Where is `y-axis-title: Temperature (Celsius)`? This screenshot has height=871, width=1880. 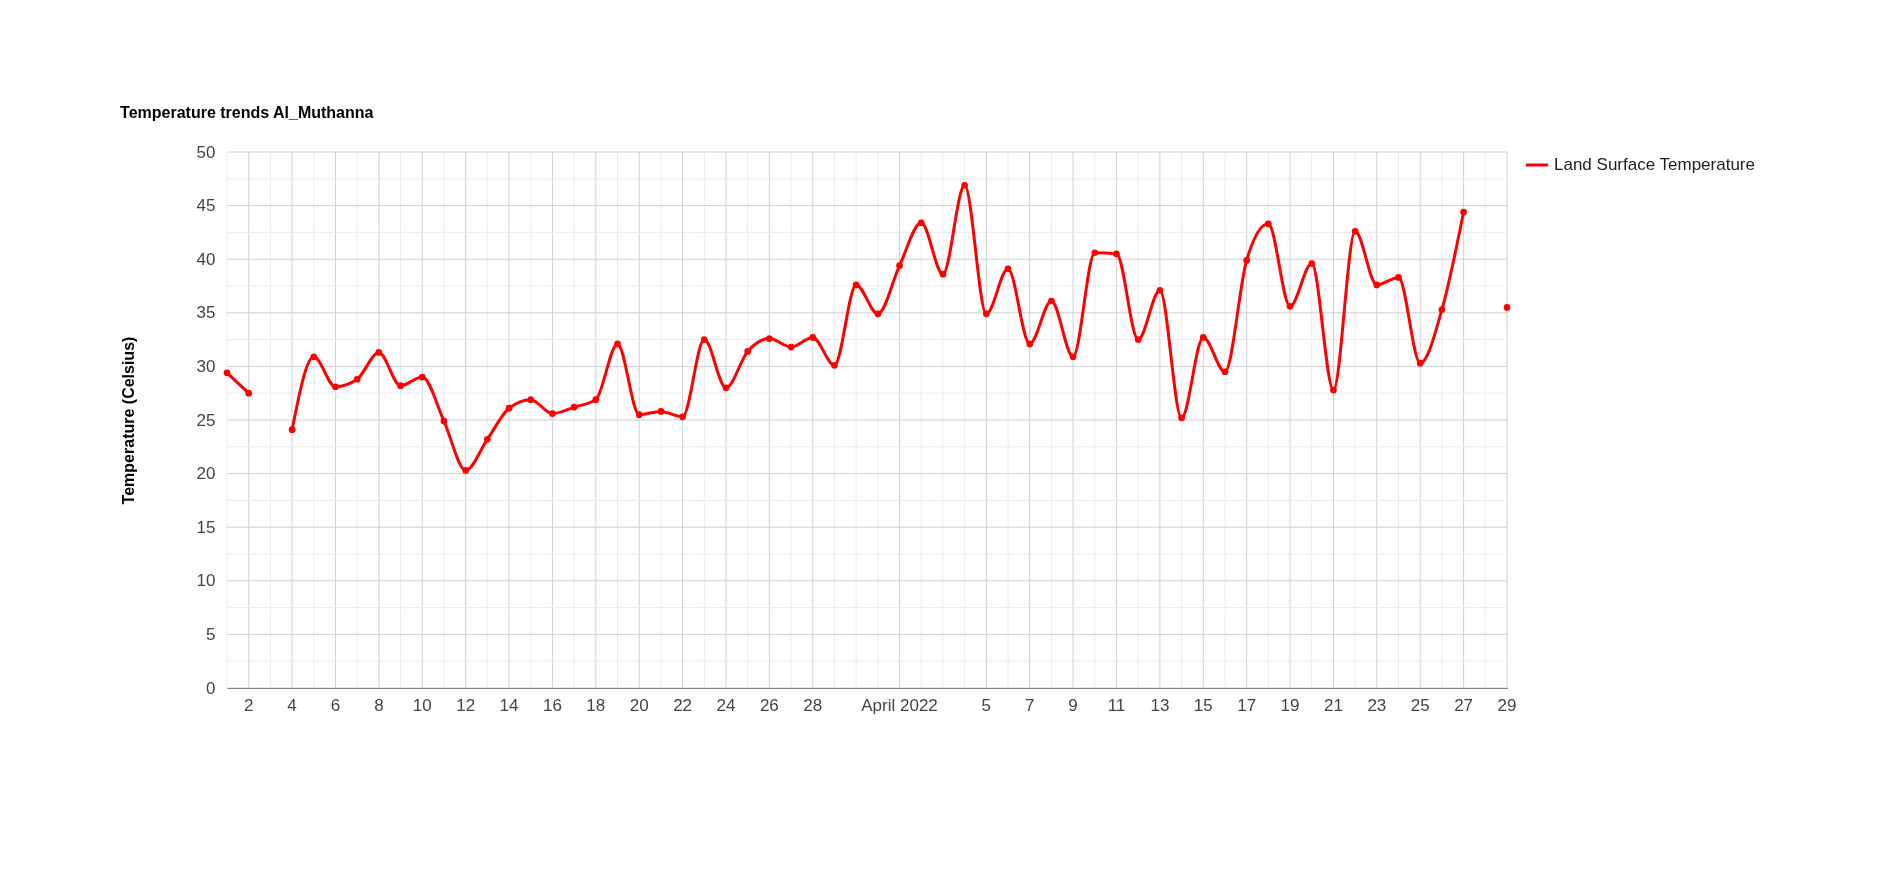
y-axis-title: Temperature (Celsius) is located at coordinates (128, 420).